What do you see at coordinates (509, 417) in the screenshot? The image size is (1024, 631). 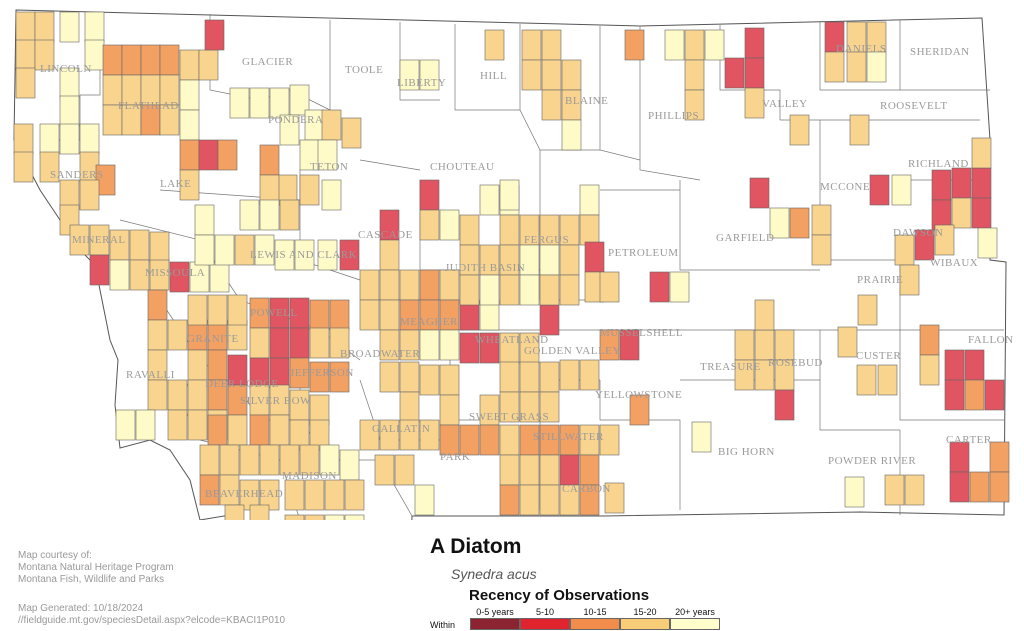 I see `county-label: SWEET GRASS` at bounding box center [509, 417].